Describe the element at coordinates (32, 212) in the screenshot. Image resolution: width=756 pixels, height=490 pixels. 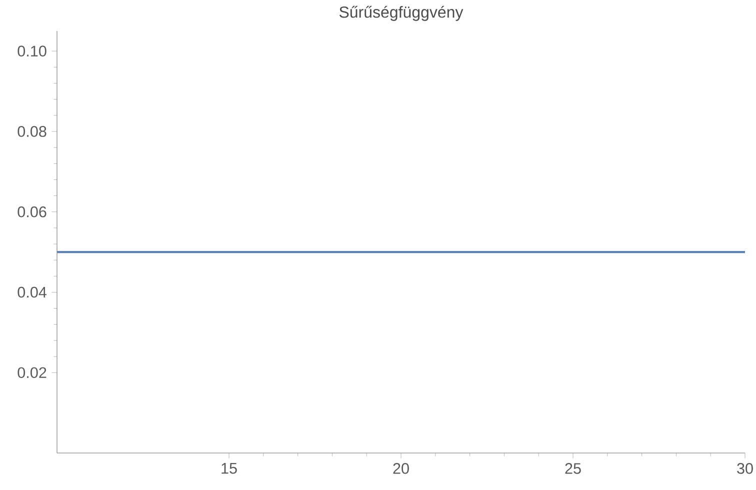
I see `y-tick-label: 0.06` at that location.